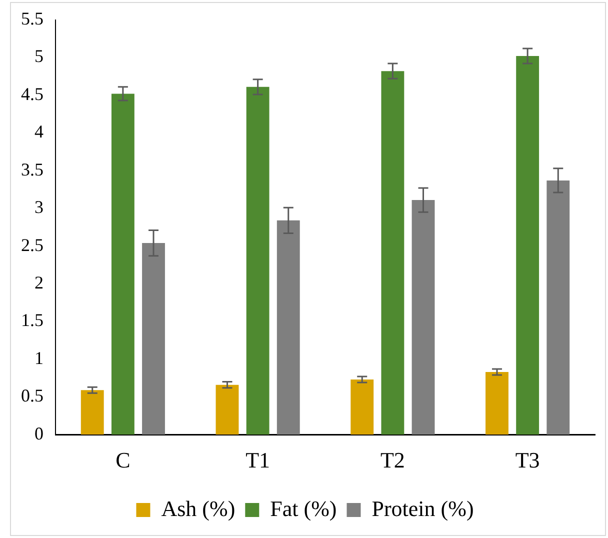  I want to click on y-tick-label: 4.5, so click(32, 94).